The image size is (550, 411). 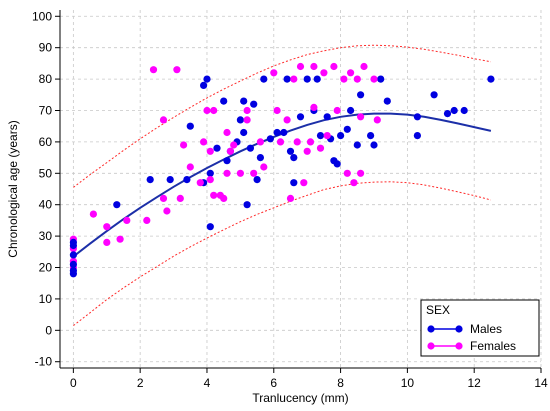 What do you see at coordinates (480, 328) in the screenshot?
I see `legend: SEX Males Females` at bounding box center [480, 328].